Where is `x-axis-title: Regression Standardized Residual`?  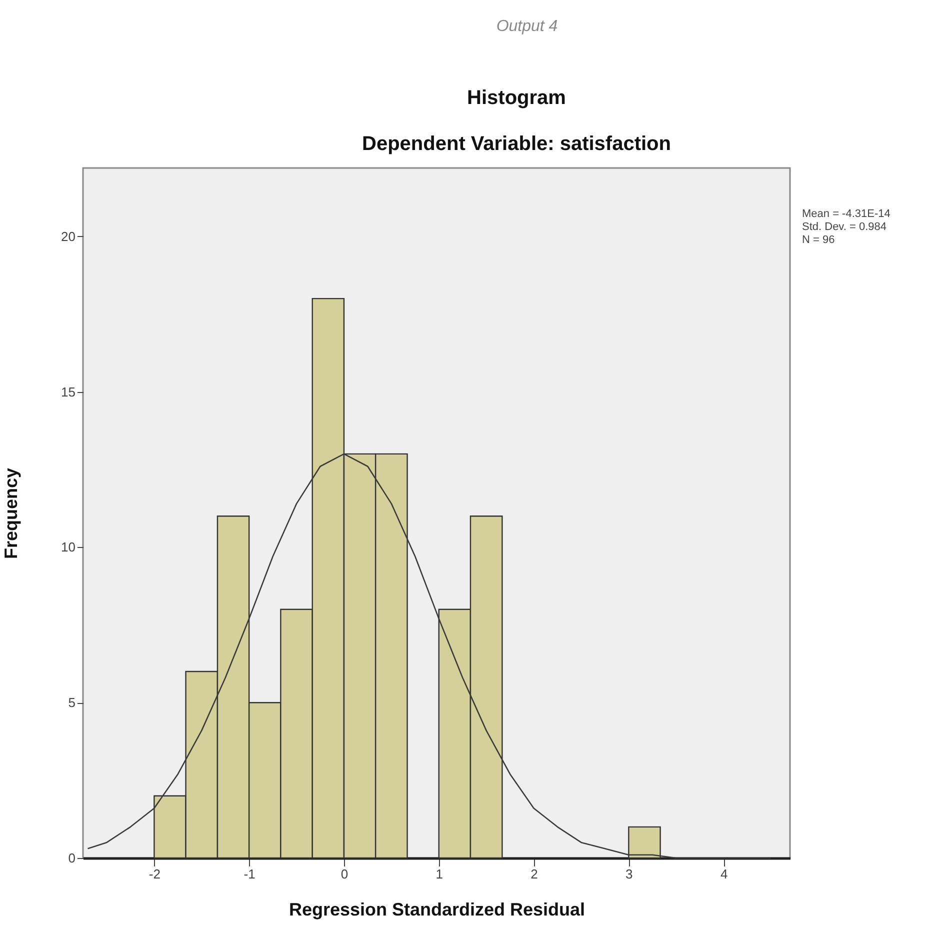 x-axis-title: Regression Standardized Residual is located at coordinates (437, 910).